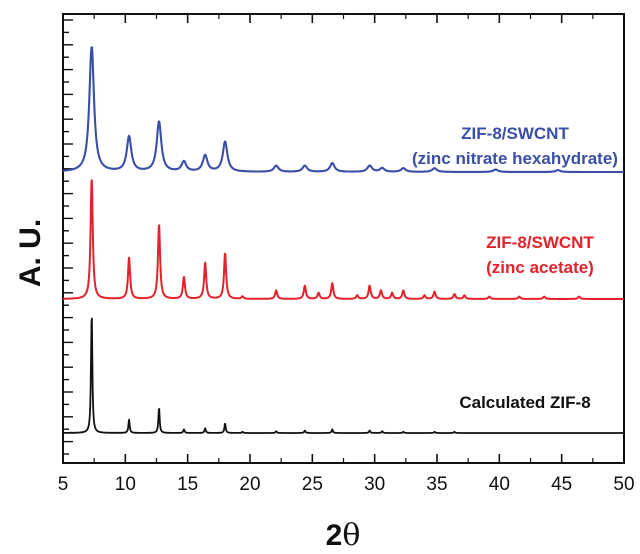 This screenshot has width=640, height=554. What do you see at coordinates (374, 484) in the screenshot?
I see `x-tick-label: 30` at bounding box center [374, 484].